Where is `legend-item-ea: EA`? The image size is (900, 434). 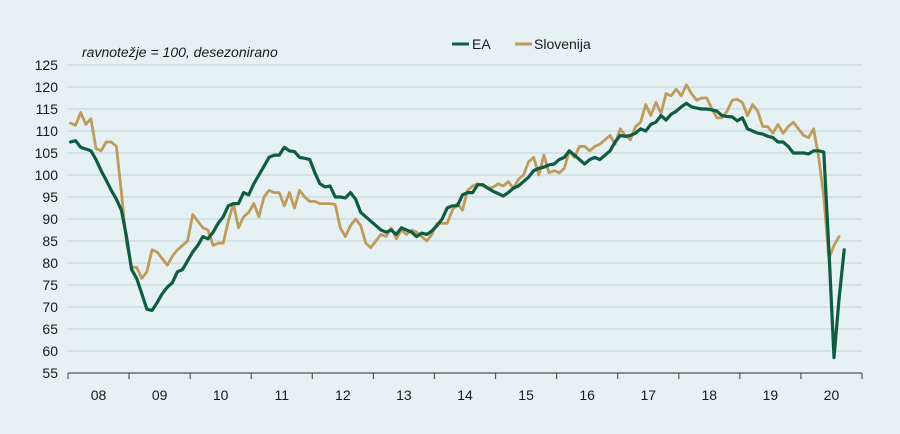
legend-item-ea: EA is located at coordinates (471, 44).